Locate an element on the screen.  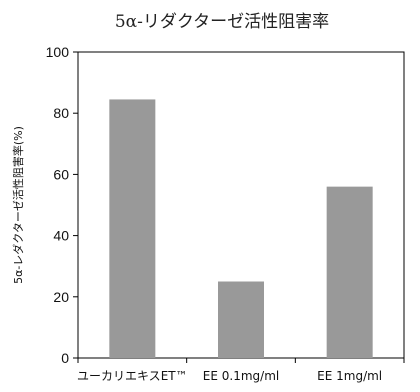
y-axis: 0 20 40 60 80 100 is located at coordinates (62, 205).